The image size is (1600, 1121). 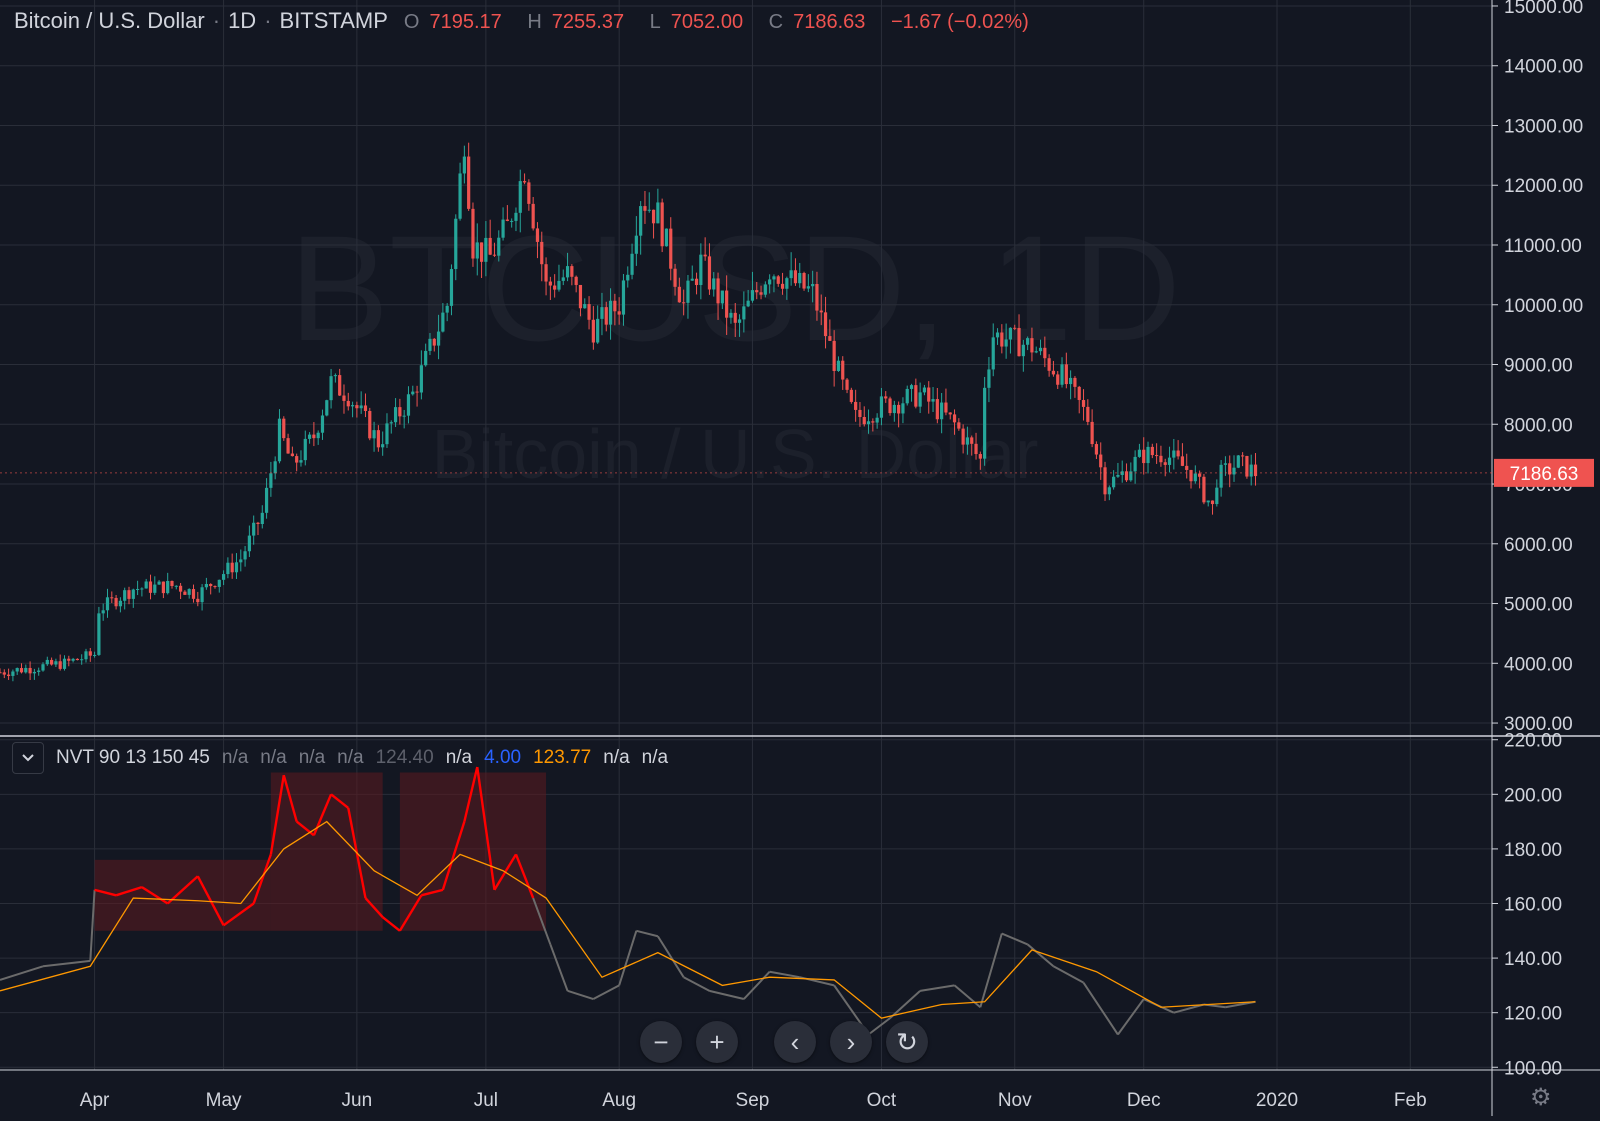 What do you see at coordinates (1541, 1097) in the screenshot?
I see `settings-button: ⚙` at bounding box center [1541, 1097].